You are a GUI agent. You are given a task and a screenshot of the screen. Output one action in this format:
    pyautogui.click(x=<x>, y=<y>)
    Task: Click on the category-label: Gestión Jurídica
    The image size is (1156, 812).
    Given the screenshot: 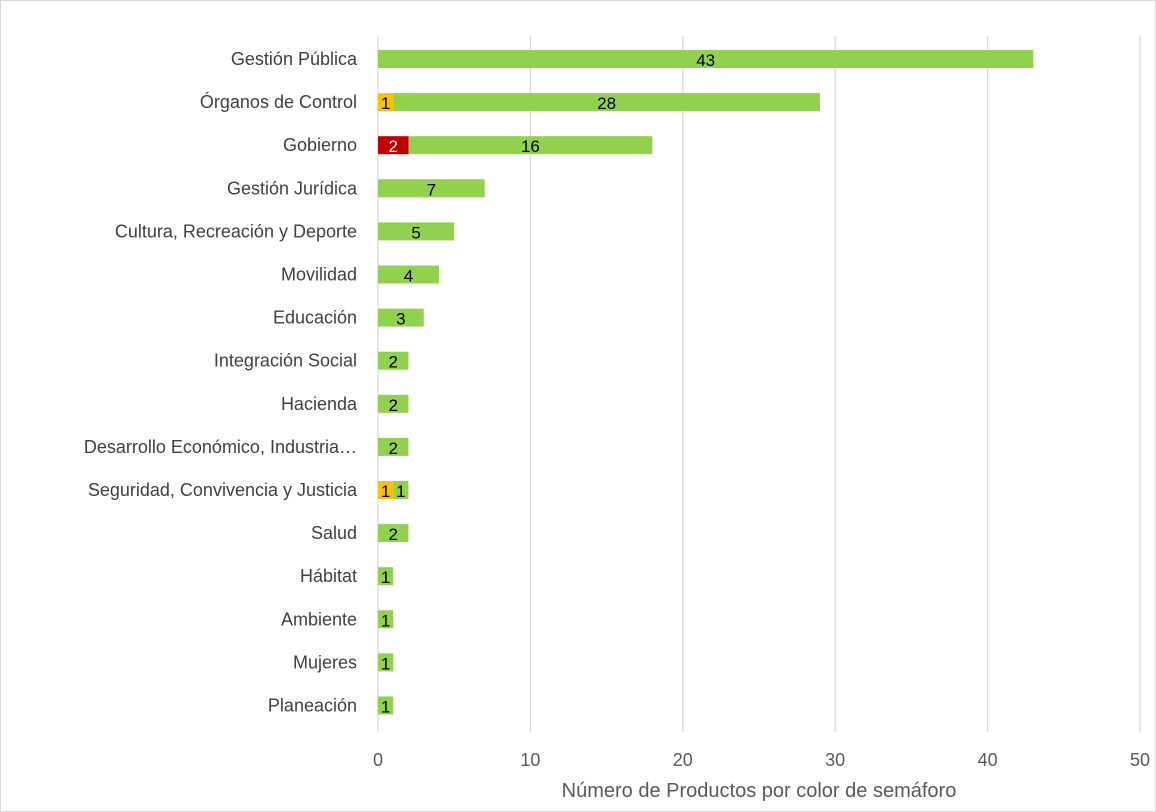 What is the action you would take?
    pyautogui.click(x=292, y=188)
    